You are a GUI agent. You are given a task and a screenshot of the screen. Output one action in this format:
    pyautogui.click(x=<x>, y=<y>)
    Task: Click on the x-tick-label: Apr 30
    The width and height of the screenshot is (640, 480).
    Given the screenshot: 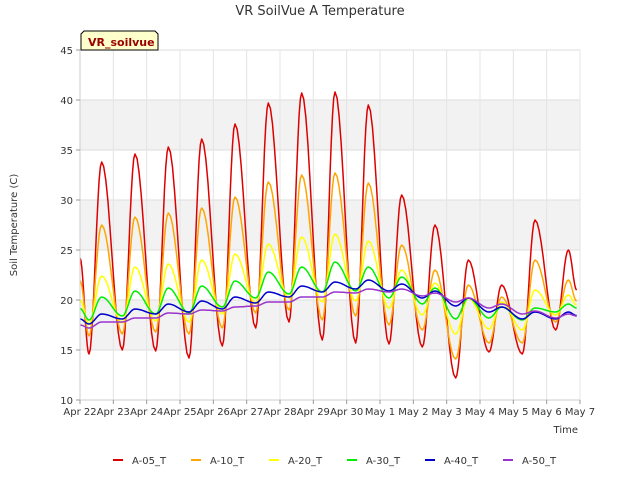 What is the action you would take?
    pyautogui.click(x=346, y=412)
    